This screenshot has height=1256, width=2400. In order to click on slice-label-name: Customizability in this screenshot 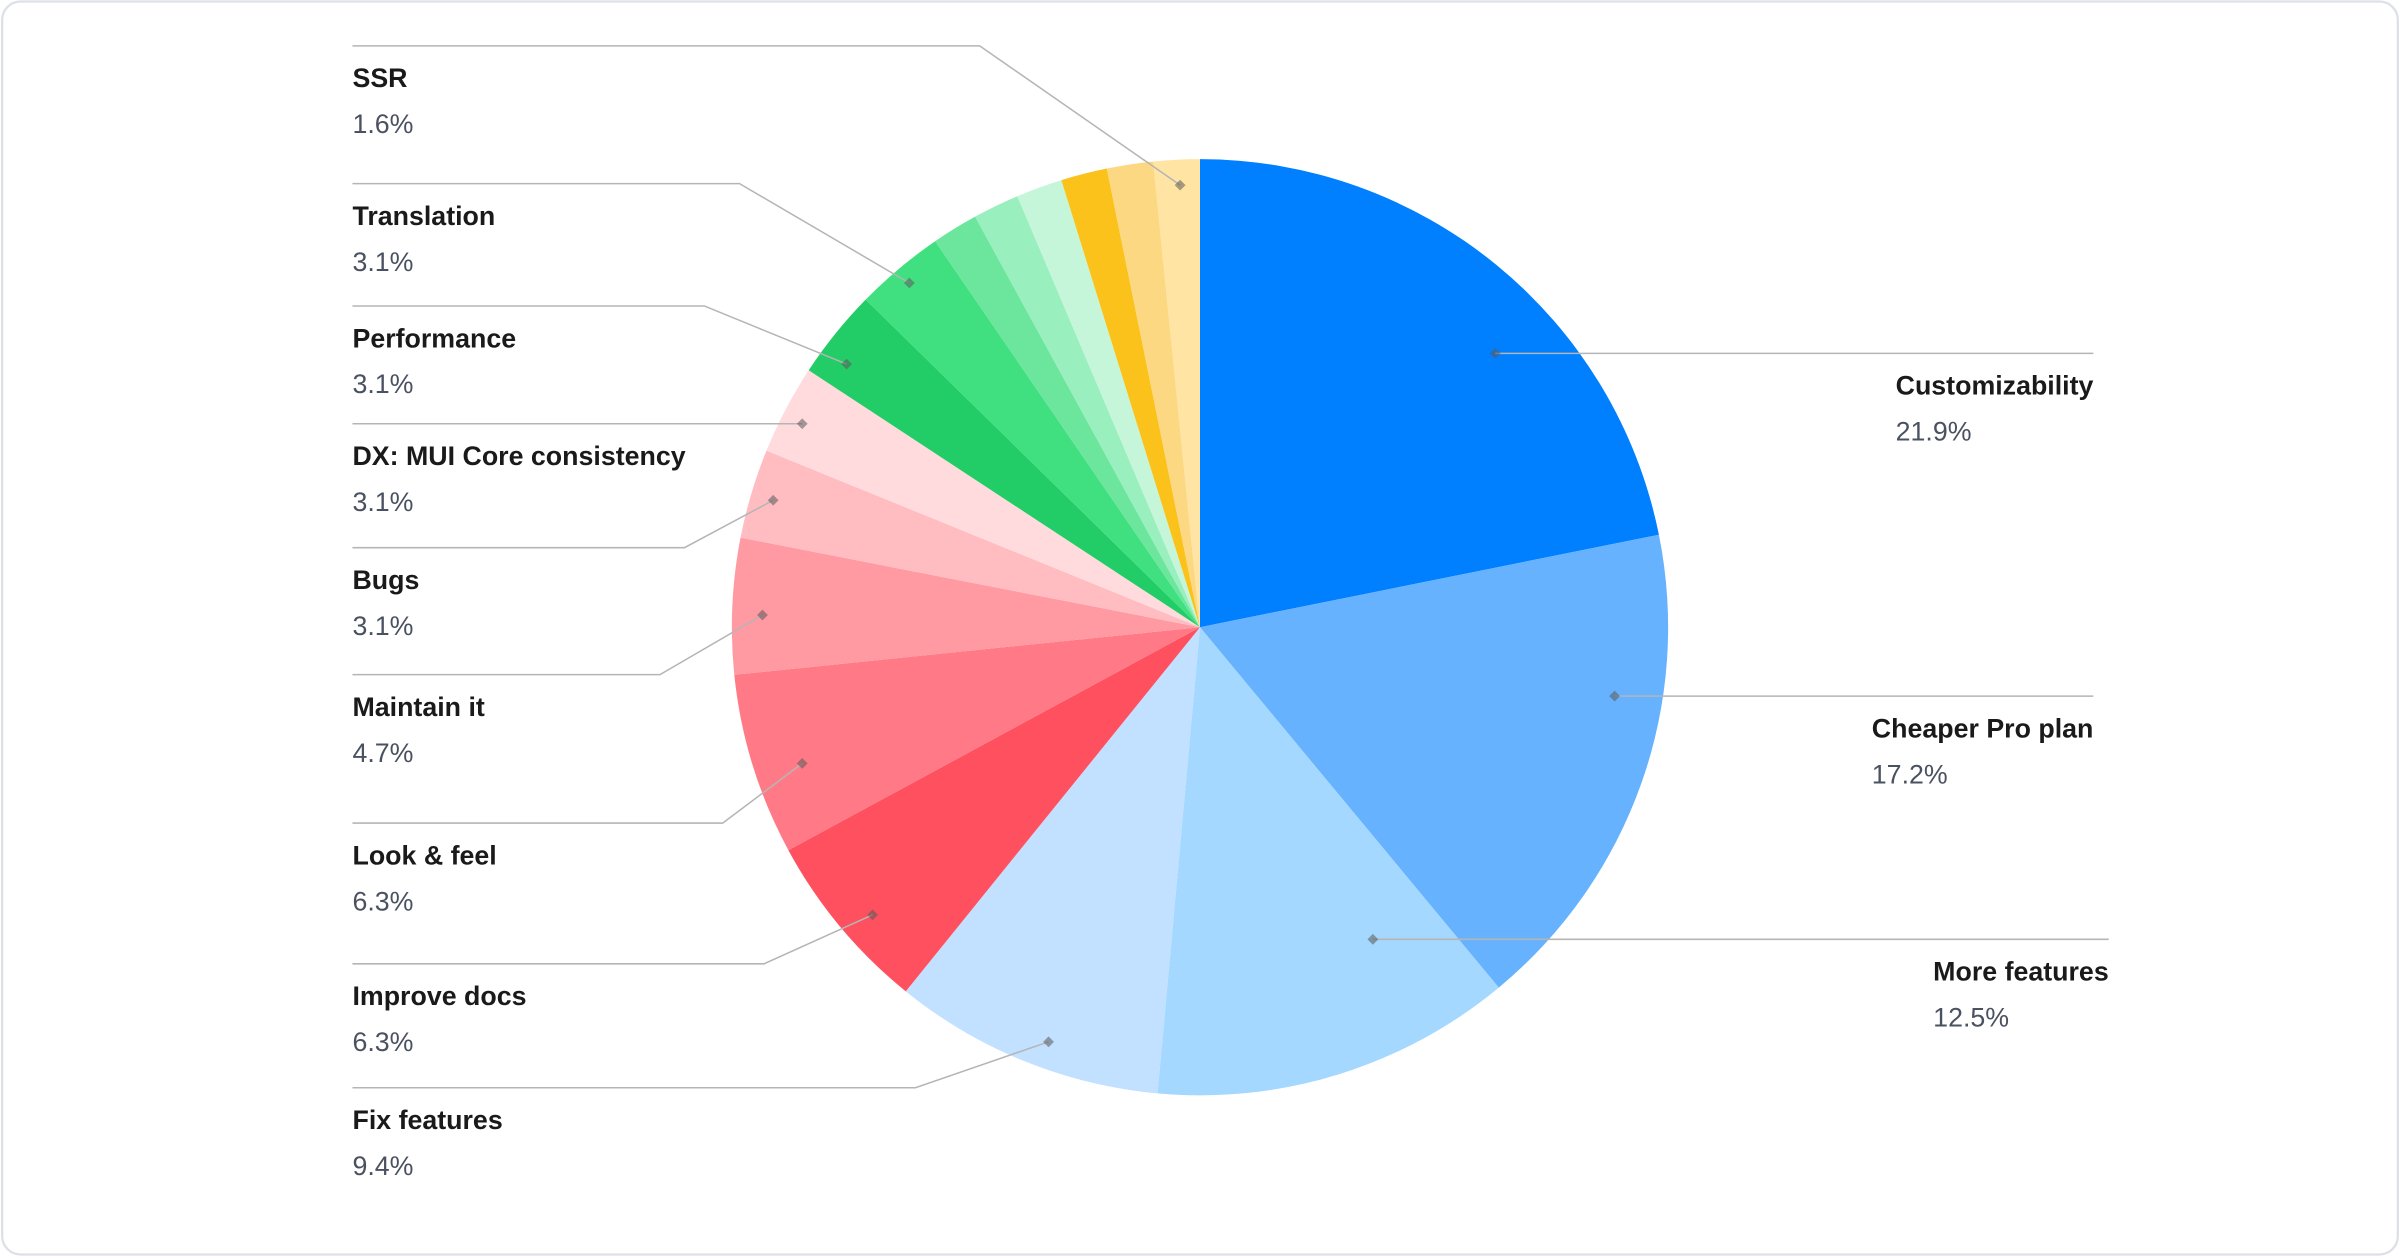, I will do `click(1995, 386)`.